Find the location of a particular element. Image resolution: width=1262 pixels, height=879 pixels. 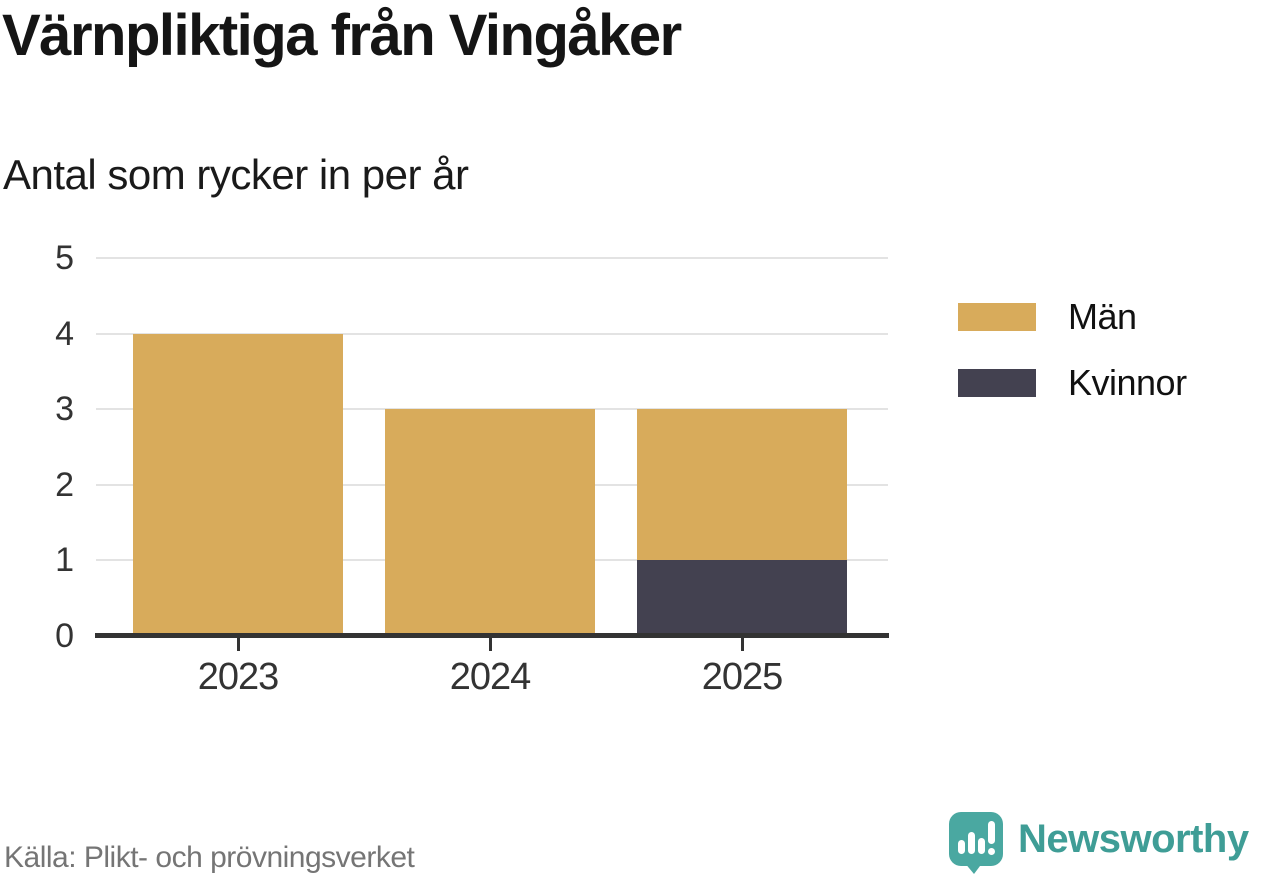

y-axis-label: 0 is located at coordinates (64, 636).